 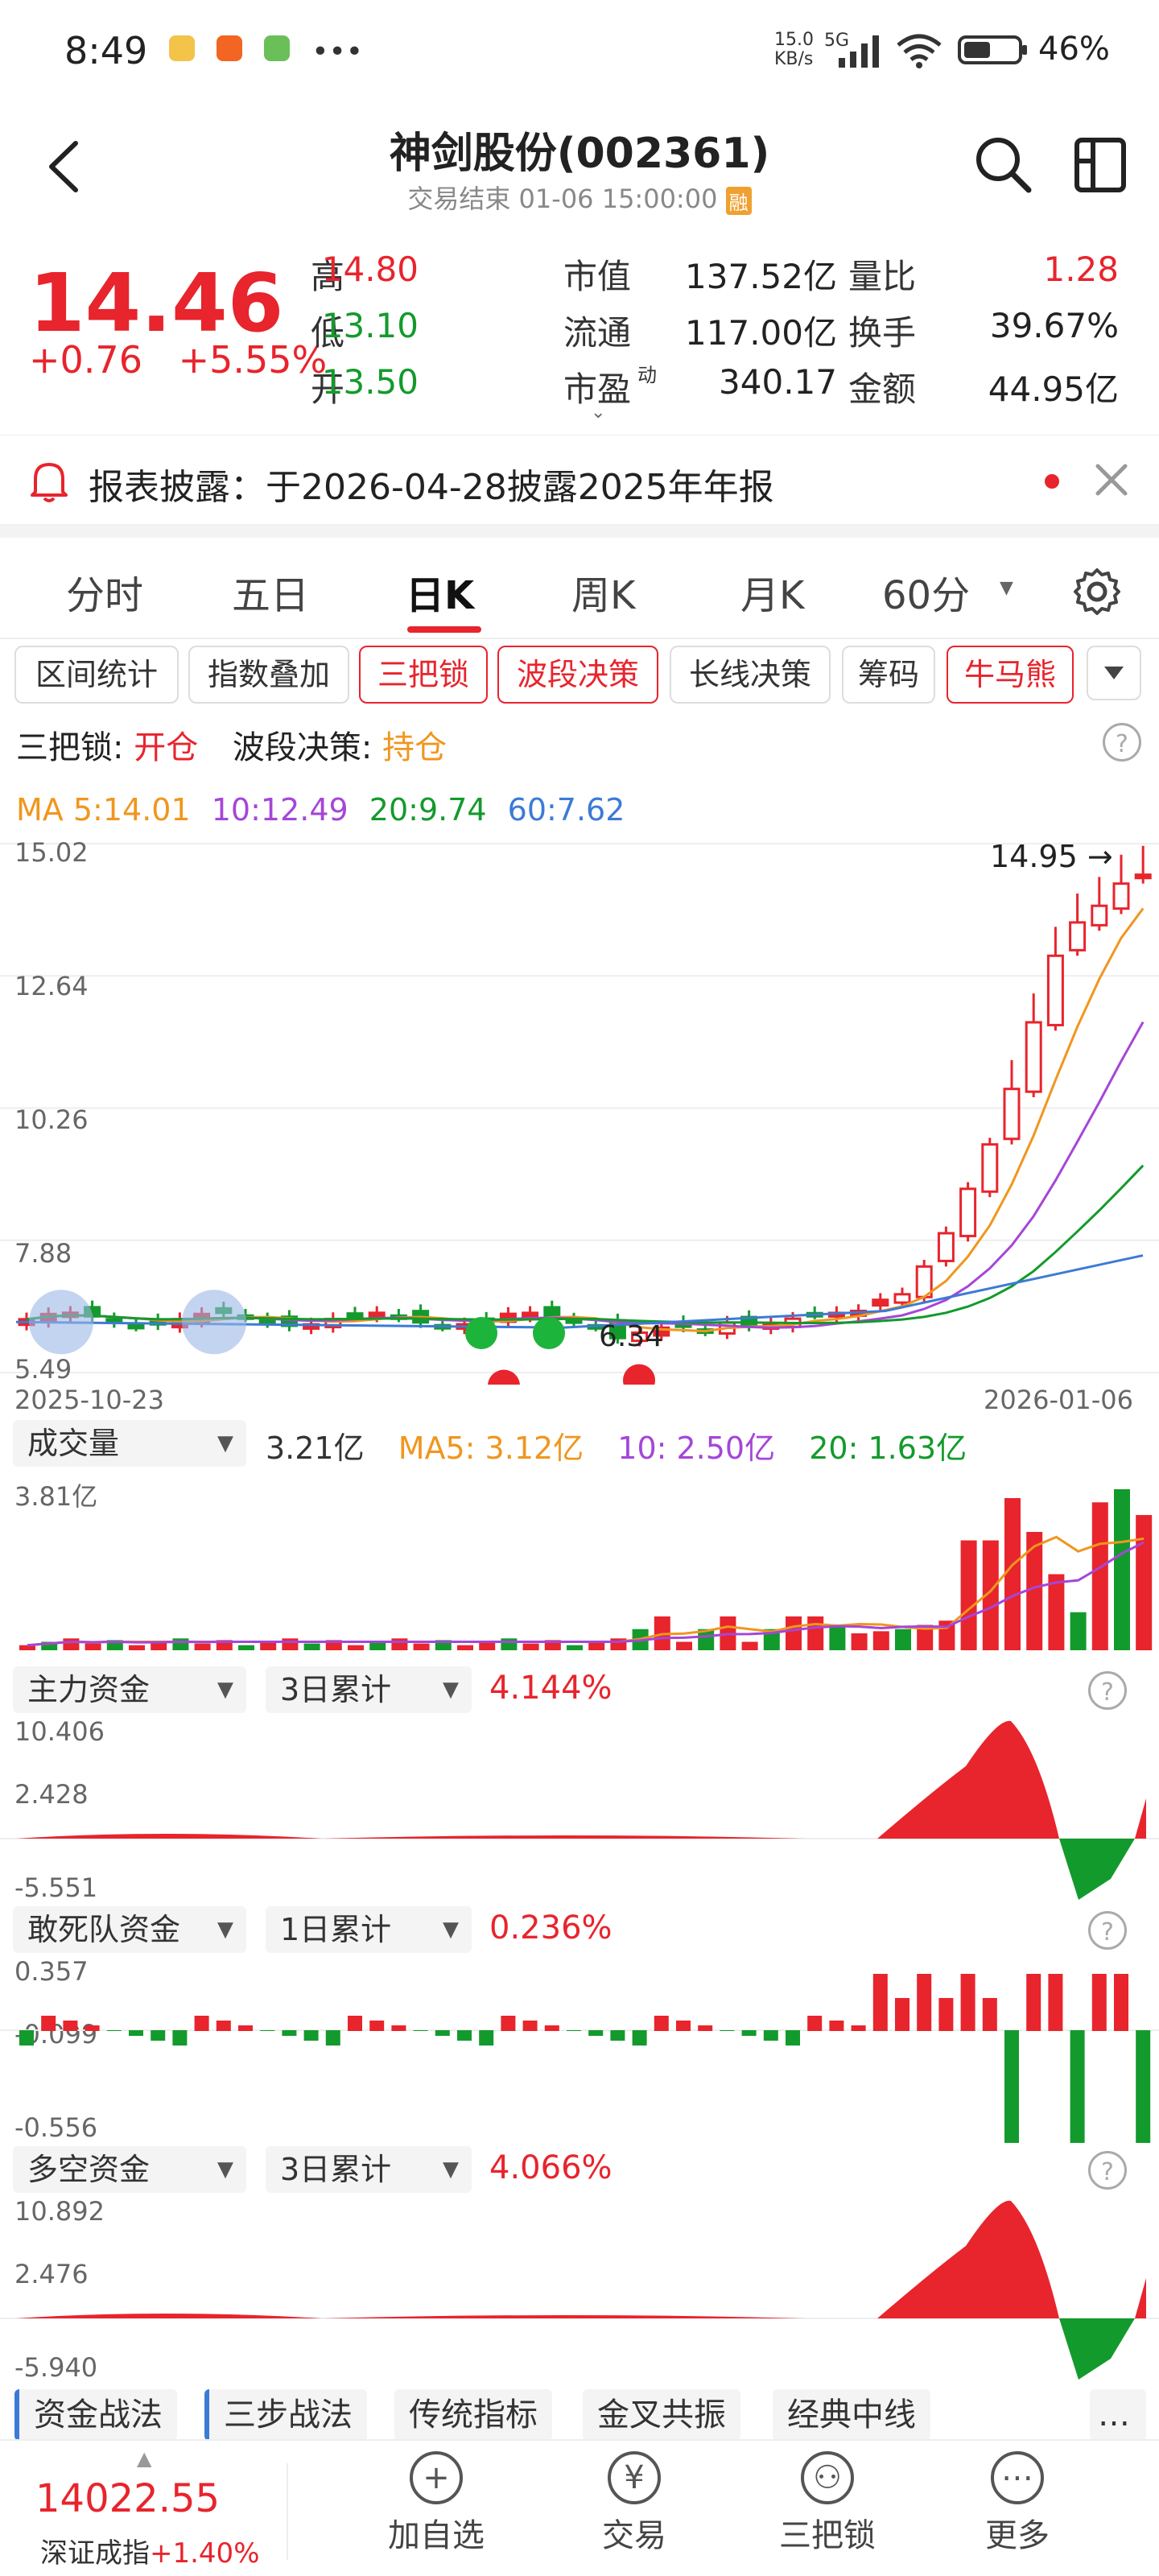 What do you see at coordinates (129, 1689) in the screenshot?
I see `panel-indicator-selector: 主力资金 ▼` at bounding box center [129, 1689].